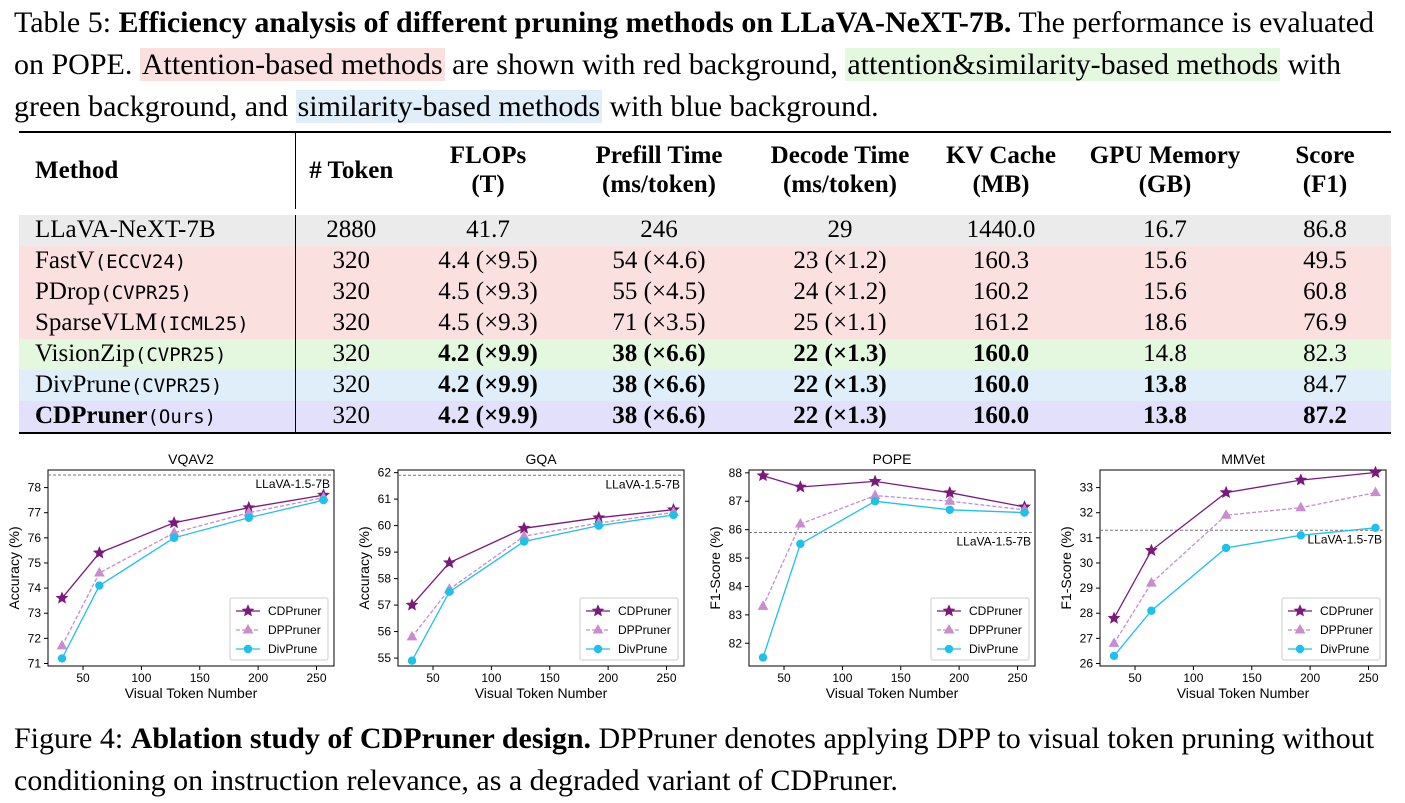  Describe the element at coordinates (385, 526) in the screenshot. I see `y-tick-label: 60` at that location.